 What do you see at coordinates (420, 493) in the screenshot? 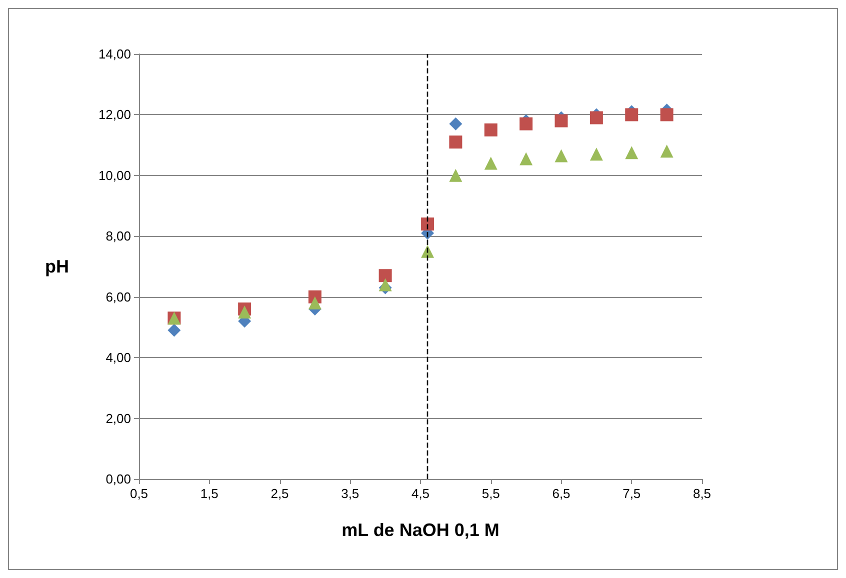
I see `x-tick-label: 4,5` at bounding box center [420, 493].